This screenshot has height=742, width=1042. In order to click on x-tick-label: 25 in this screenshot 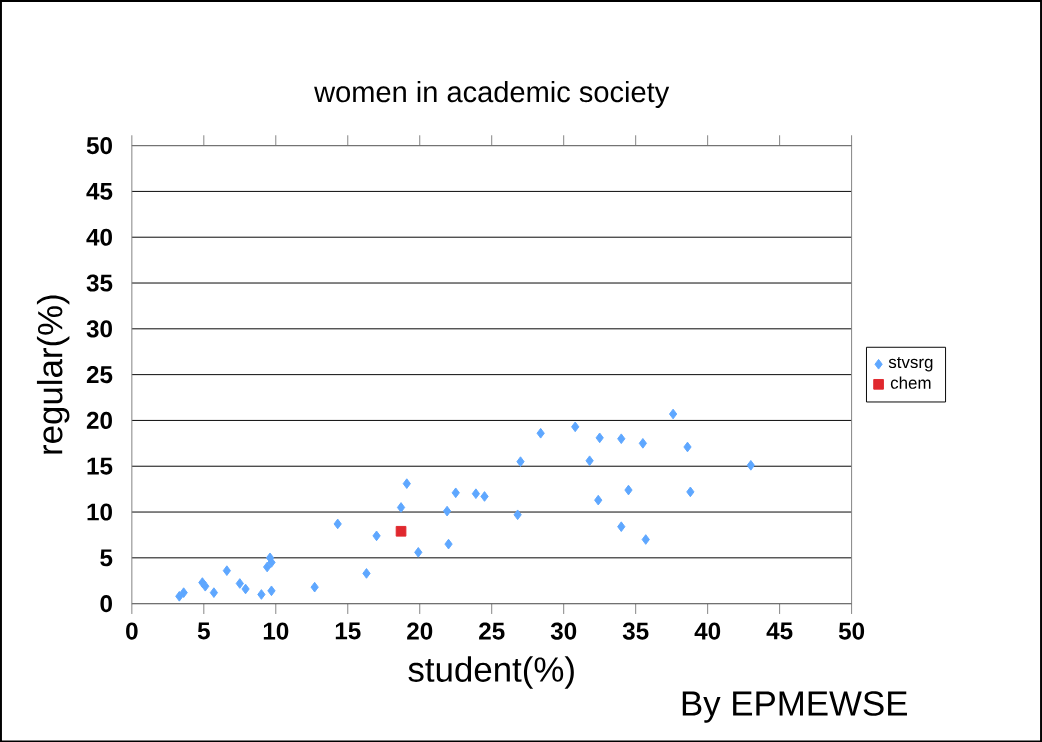, I will do `click(492, 631)`.